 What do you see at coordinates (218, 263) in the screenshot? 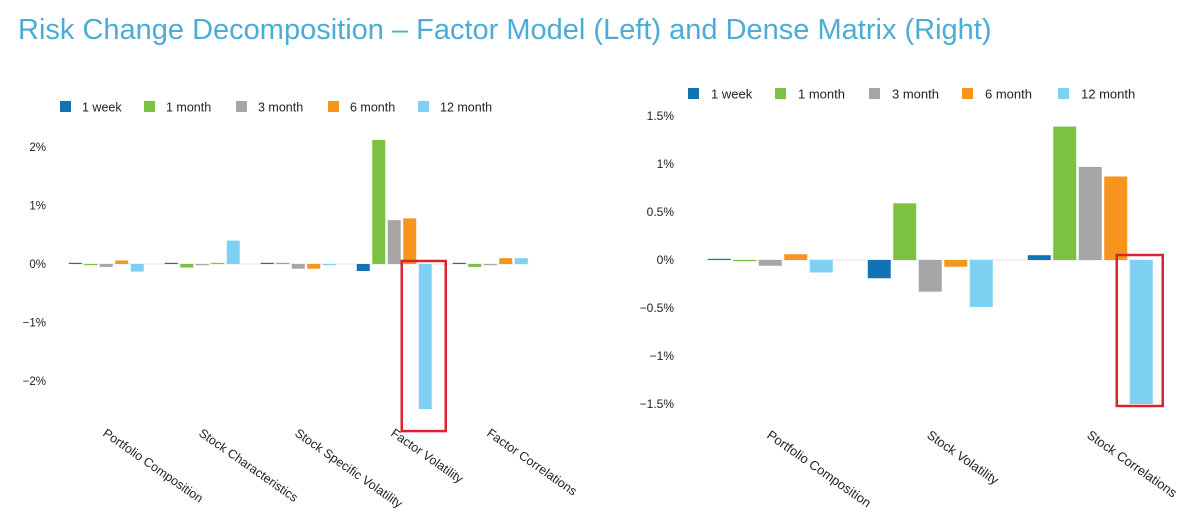
I see `left-bar-stock-characteristics-6-month` at bounding box center [218, 263].